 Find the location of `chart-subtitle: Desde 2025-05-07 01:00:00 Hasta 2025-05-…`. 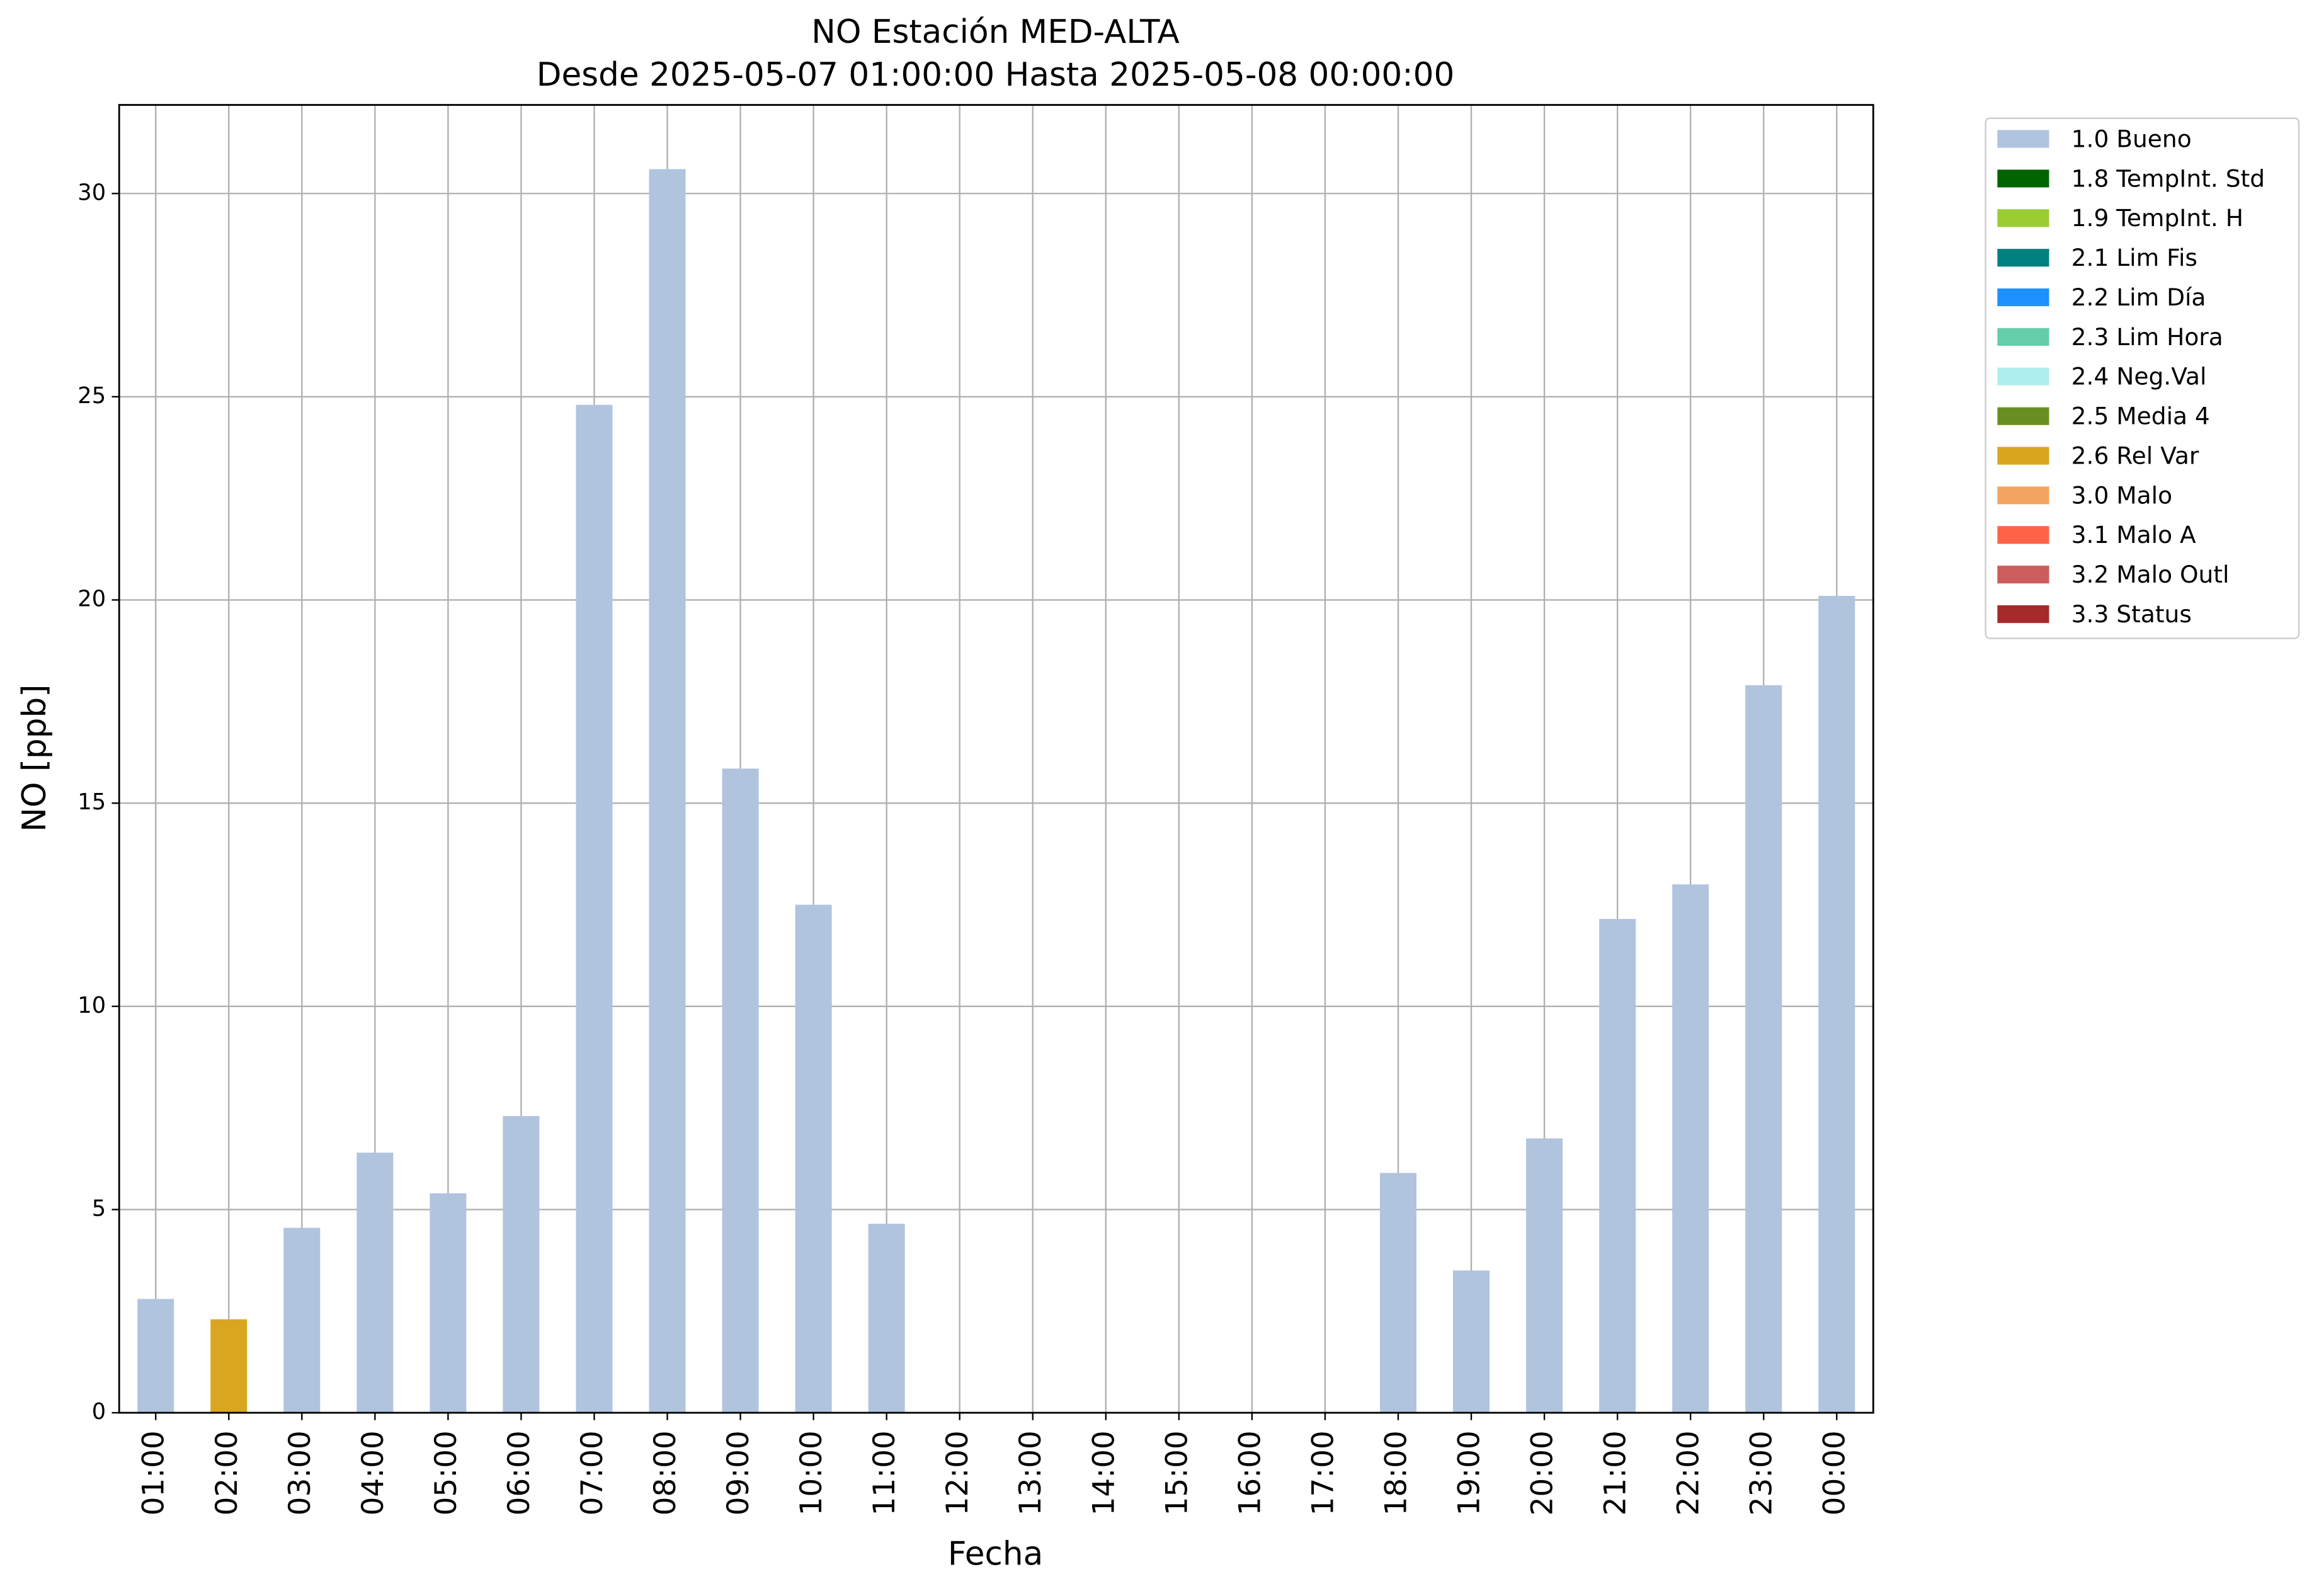

chart-subtitle: Desde 2025-05-07 01:00:00 Hasta 2025-05-… is located at coordinates (996, 75).